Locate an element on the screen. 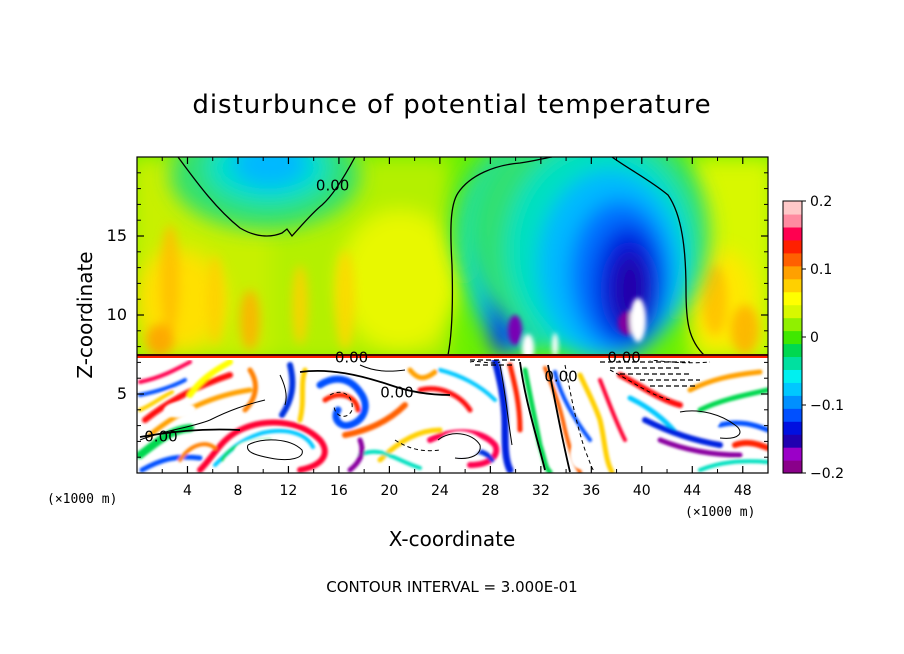 The height and width of the screenshot is (654, 904). x-tick-label: 4 is located at coordinates (187, 491).